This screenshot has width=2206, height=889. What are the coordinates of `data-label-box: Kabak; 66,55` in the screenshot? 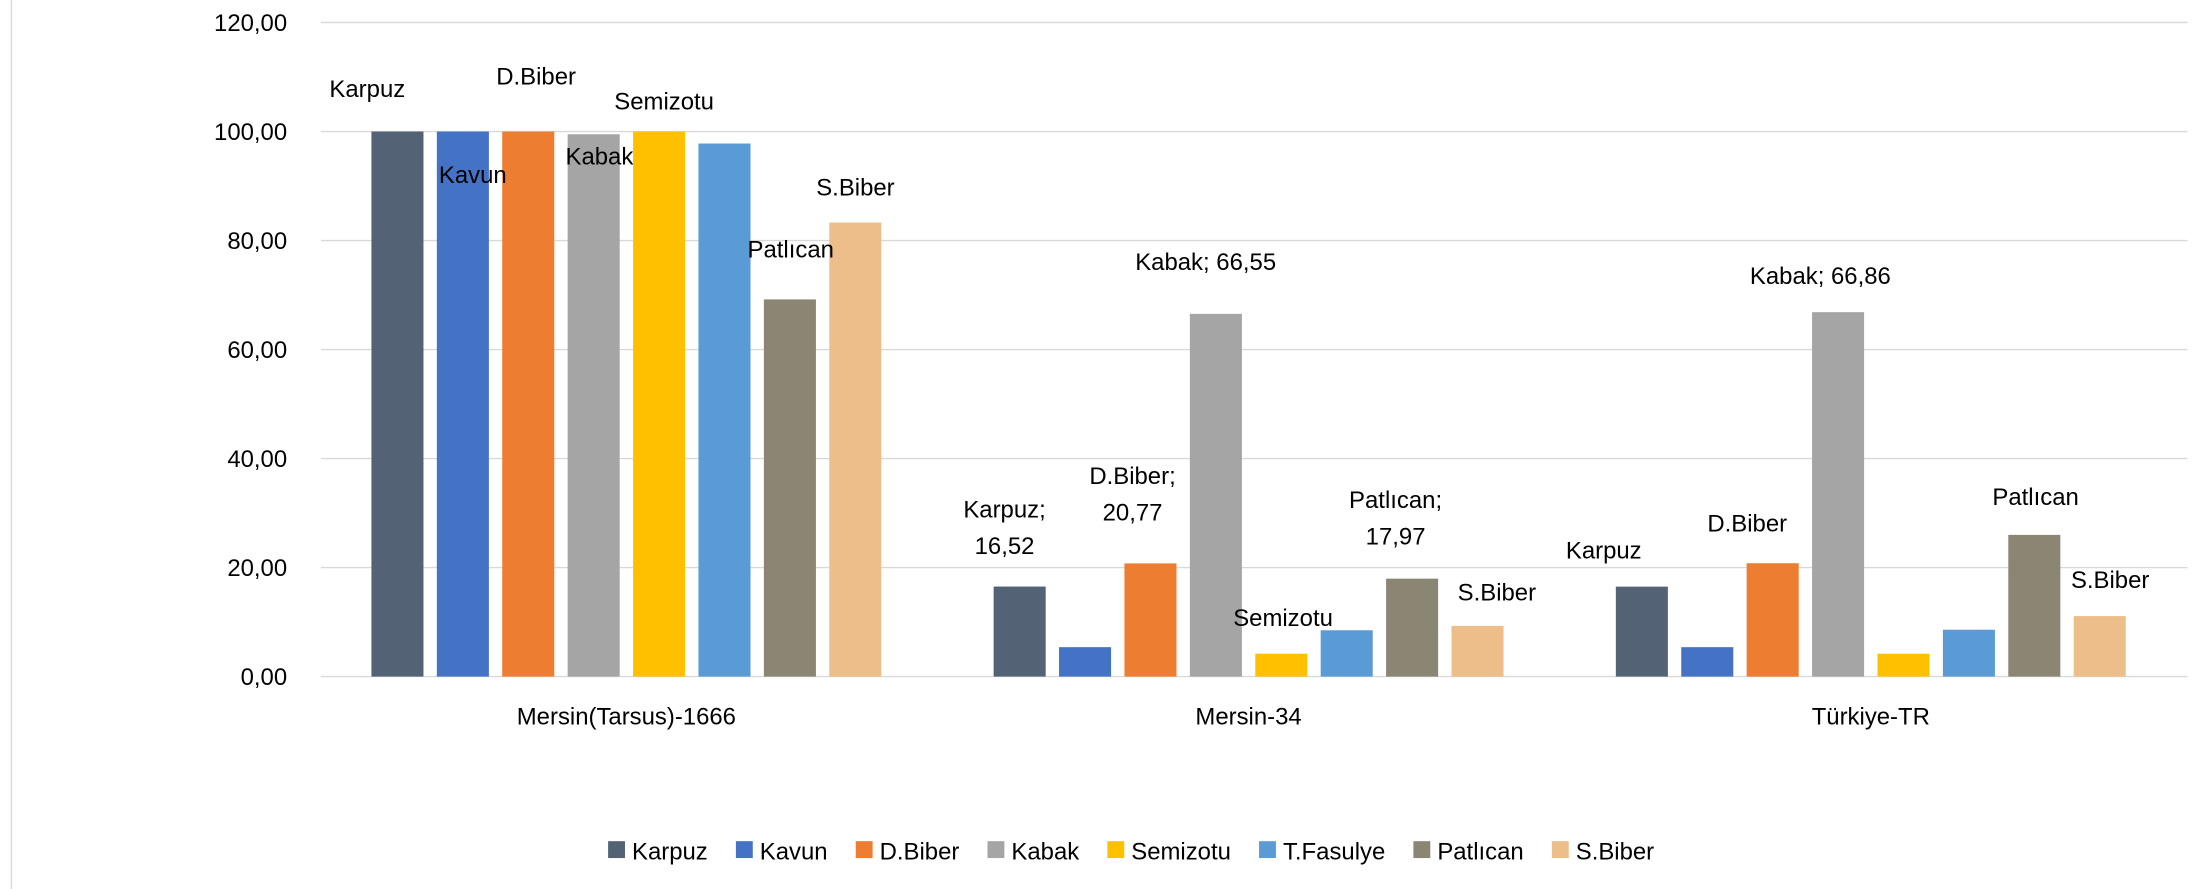 It's located at (1206, 262).